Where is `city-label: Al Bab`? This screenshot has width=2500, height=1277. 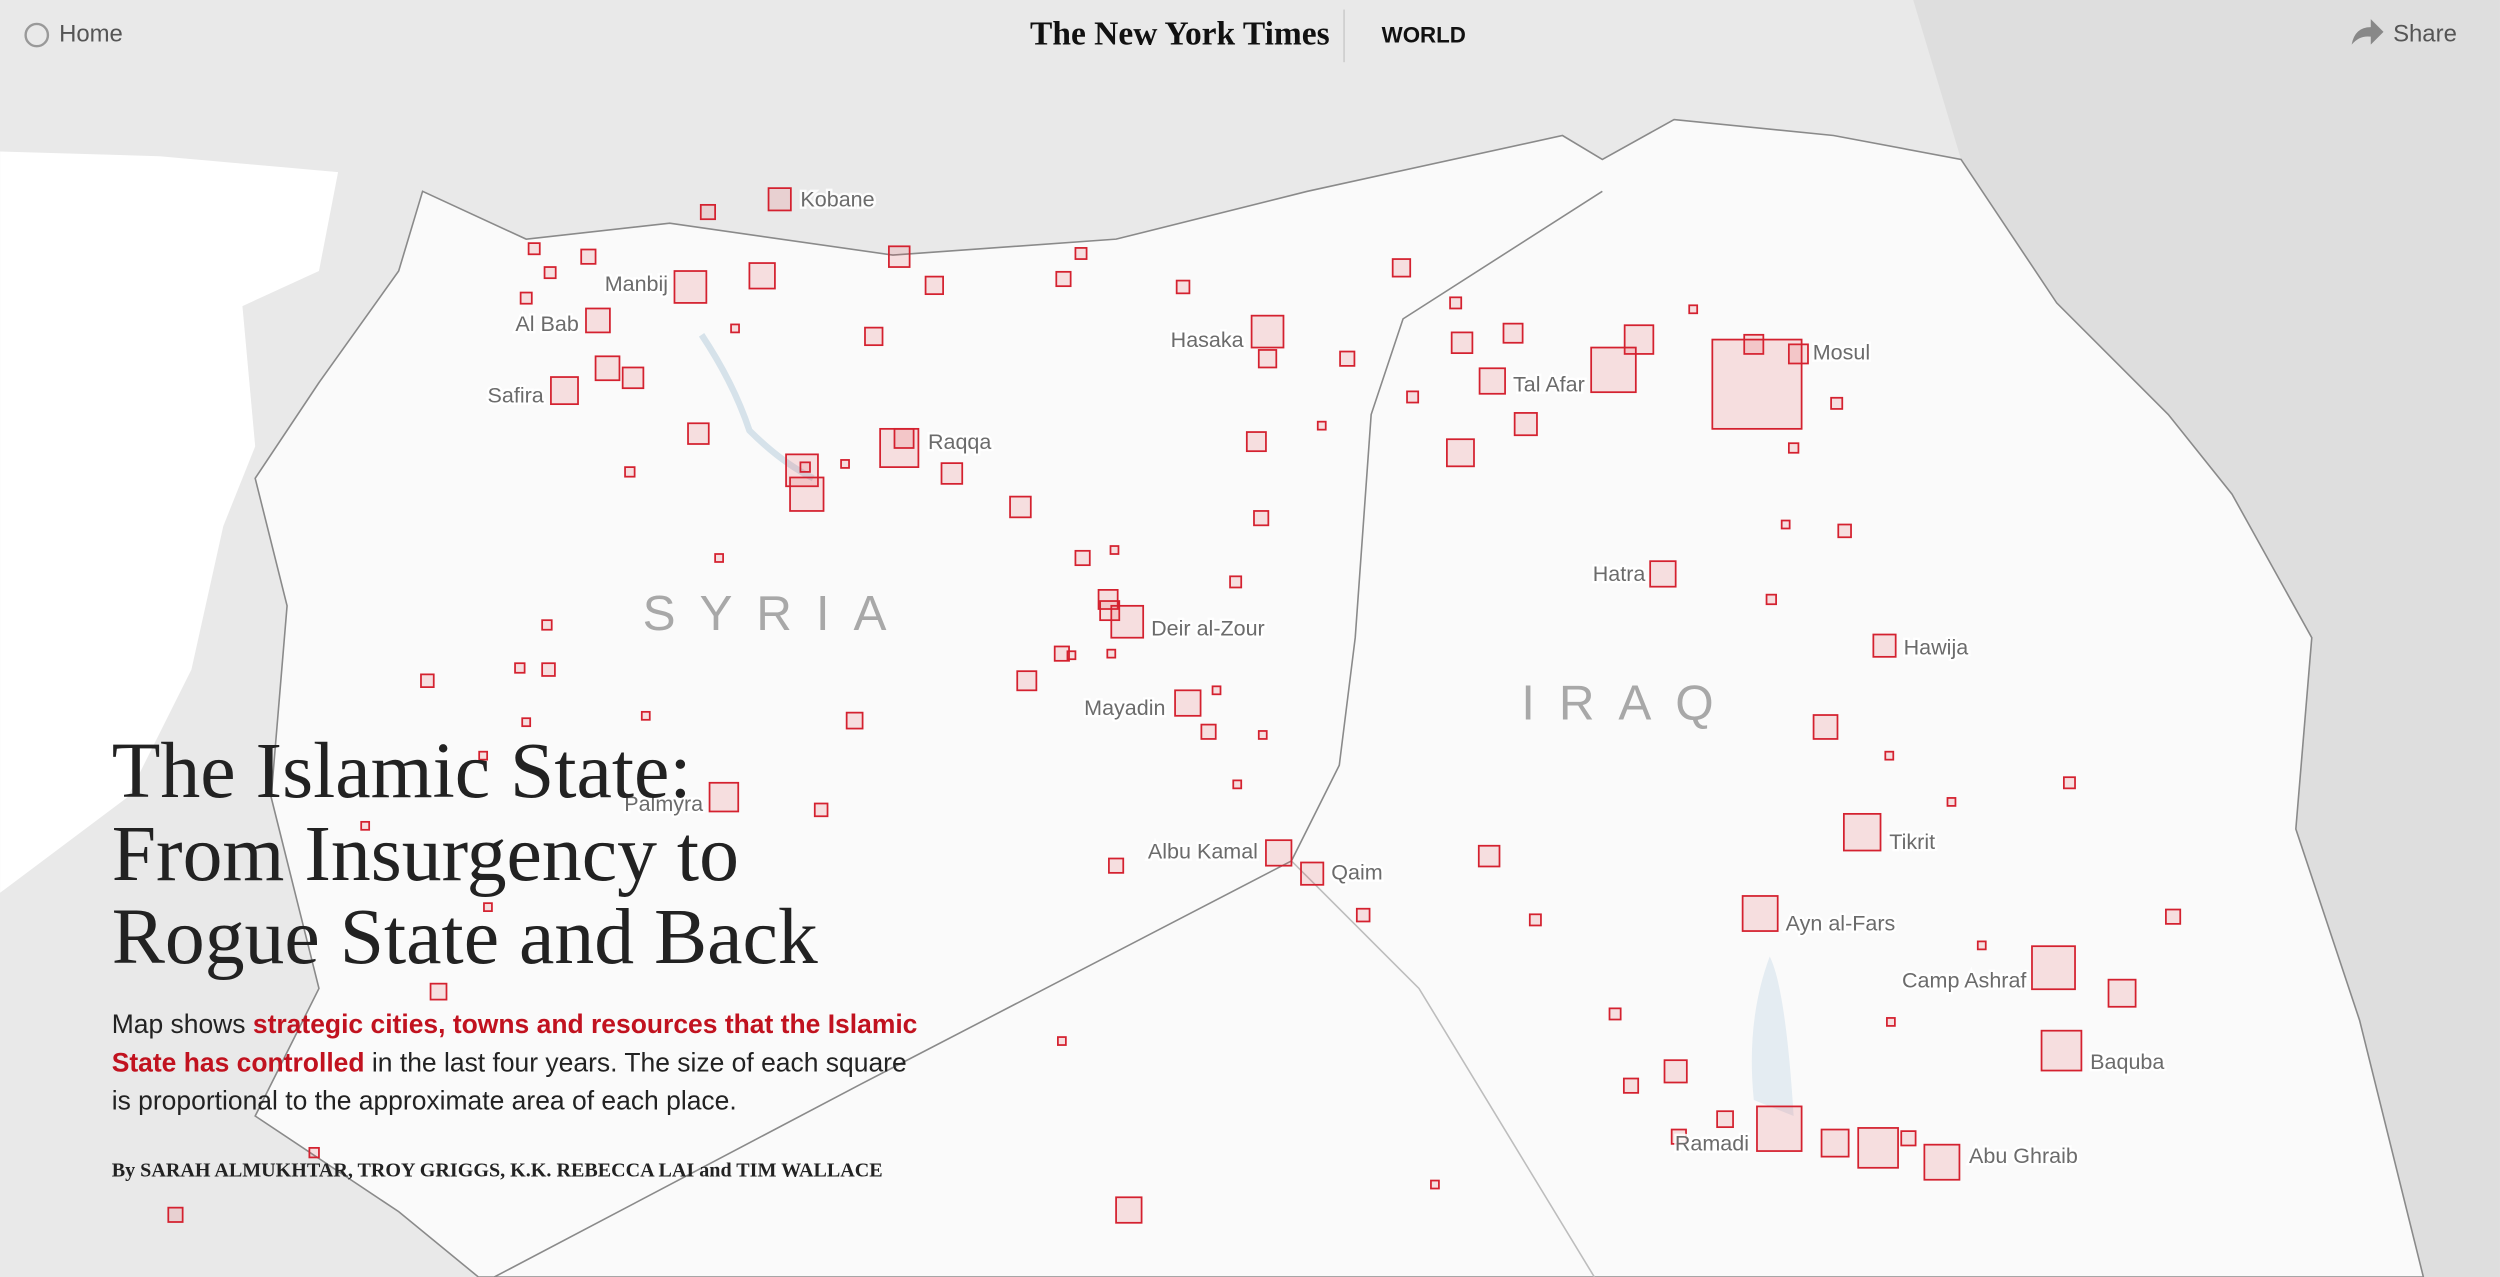
city-label: Al Bab is located at coordinates (546, 324).